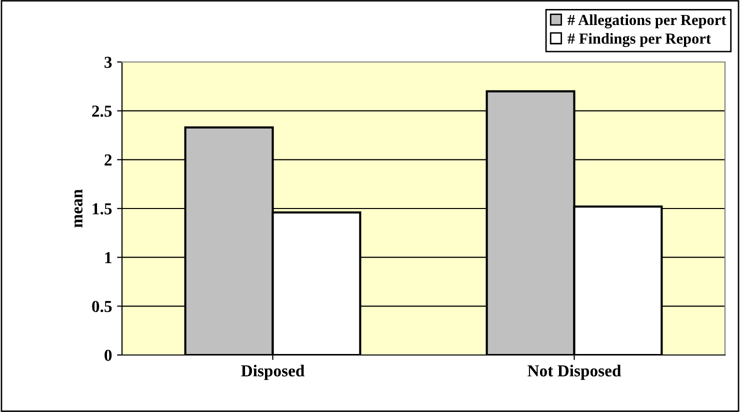  I want to click on x-tick-label: Disposed, so click(273, 372).